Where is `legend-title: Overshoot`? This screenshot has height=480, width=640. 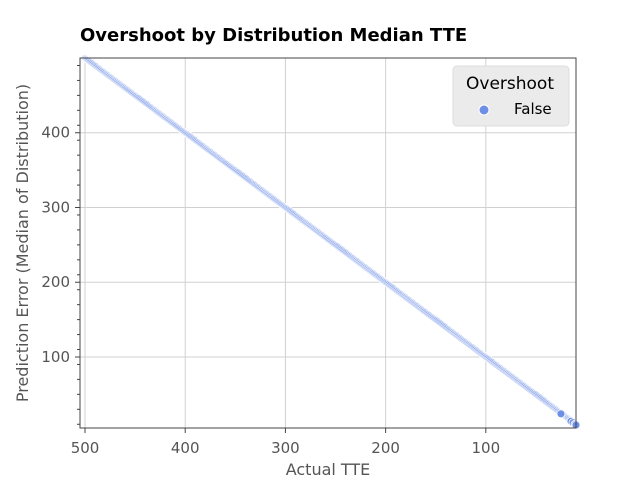 legend-title: Overshoot is located at coordinates (510, 84).